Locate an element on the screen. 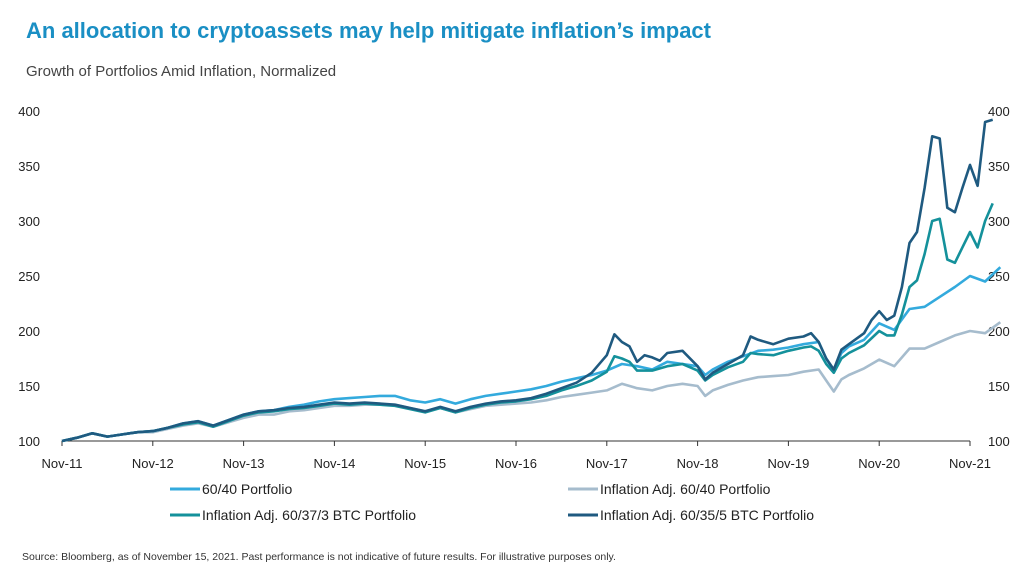 The image size is (1024, 576). y-tick-label-left: 100 is located at coordinates (29, 441).